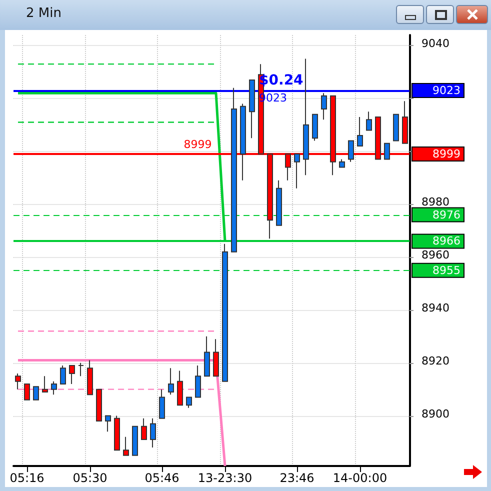 This screenshot has width=491, height=491. Describe the element at coordinates (446, 215) in the screenshot. I see `ref-line-label: 8976` at that location.